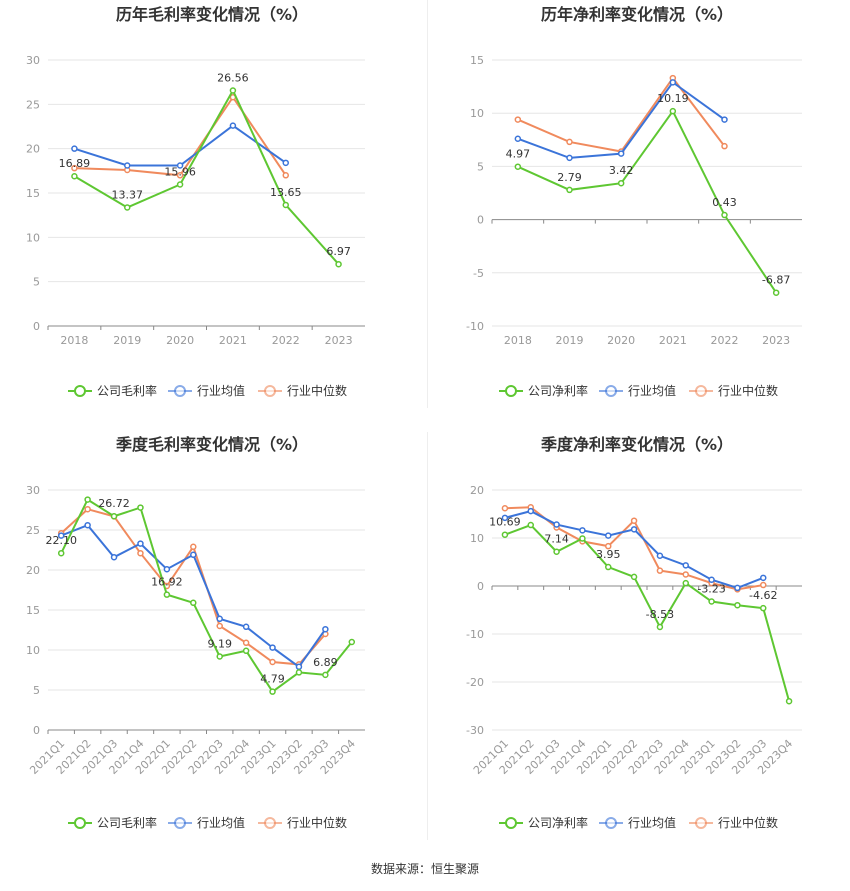  Describe the element at coordinates (219, 643) in the screenshot. I see `data-label: 9.19` at that location.